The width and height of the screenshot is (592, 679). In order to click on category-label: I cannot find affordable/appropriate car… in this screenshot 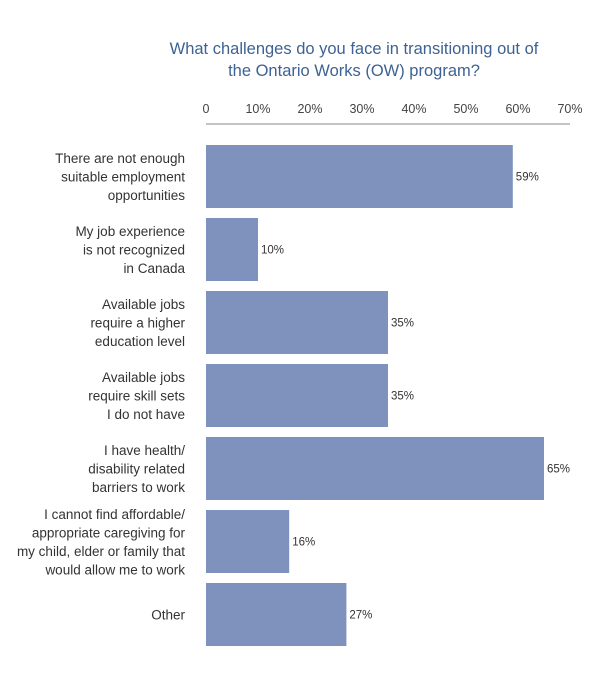, I will do `click(101, 542)`.